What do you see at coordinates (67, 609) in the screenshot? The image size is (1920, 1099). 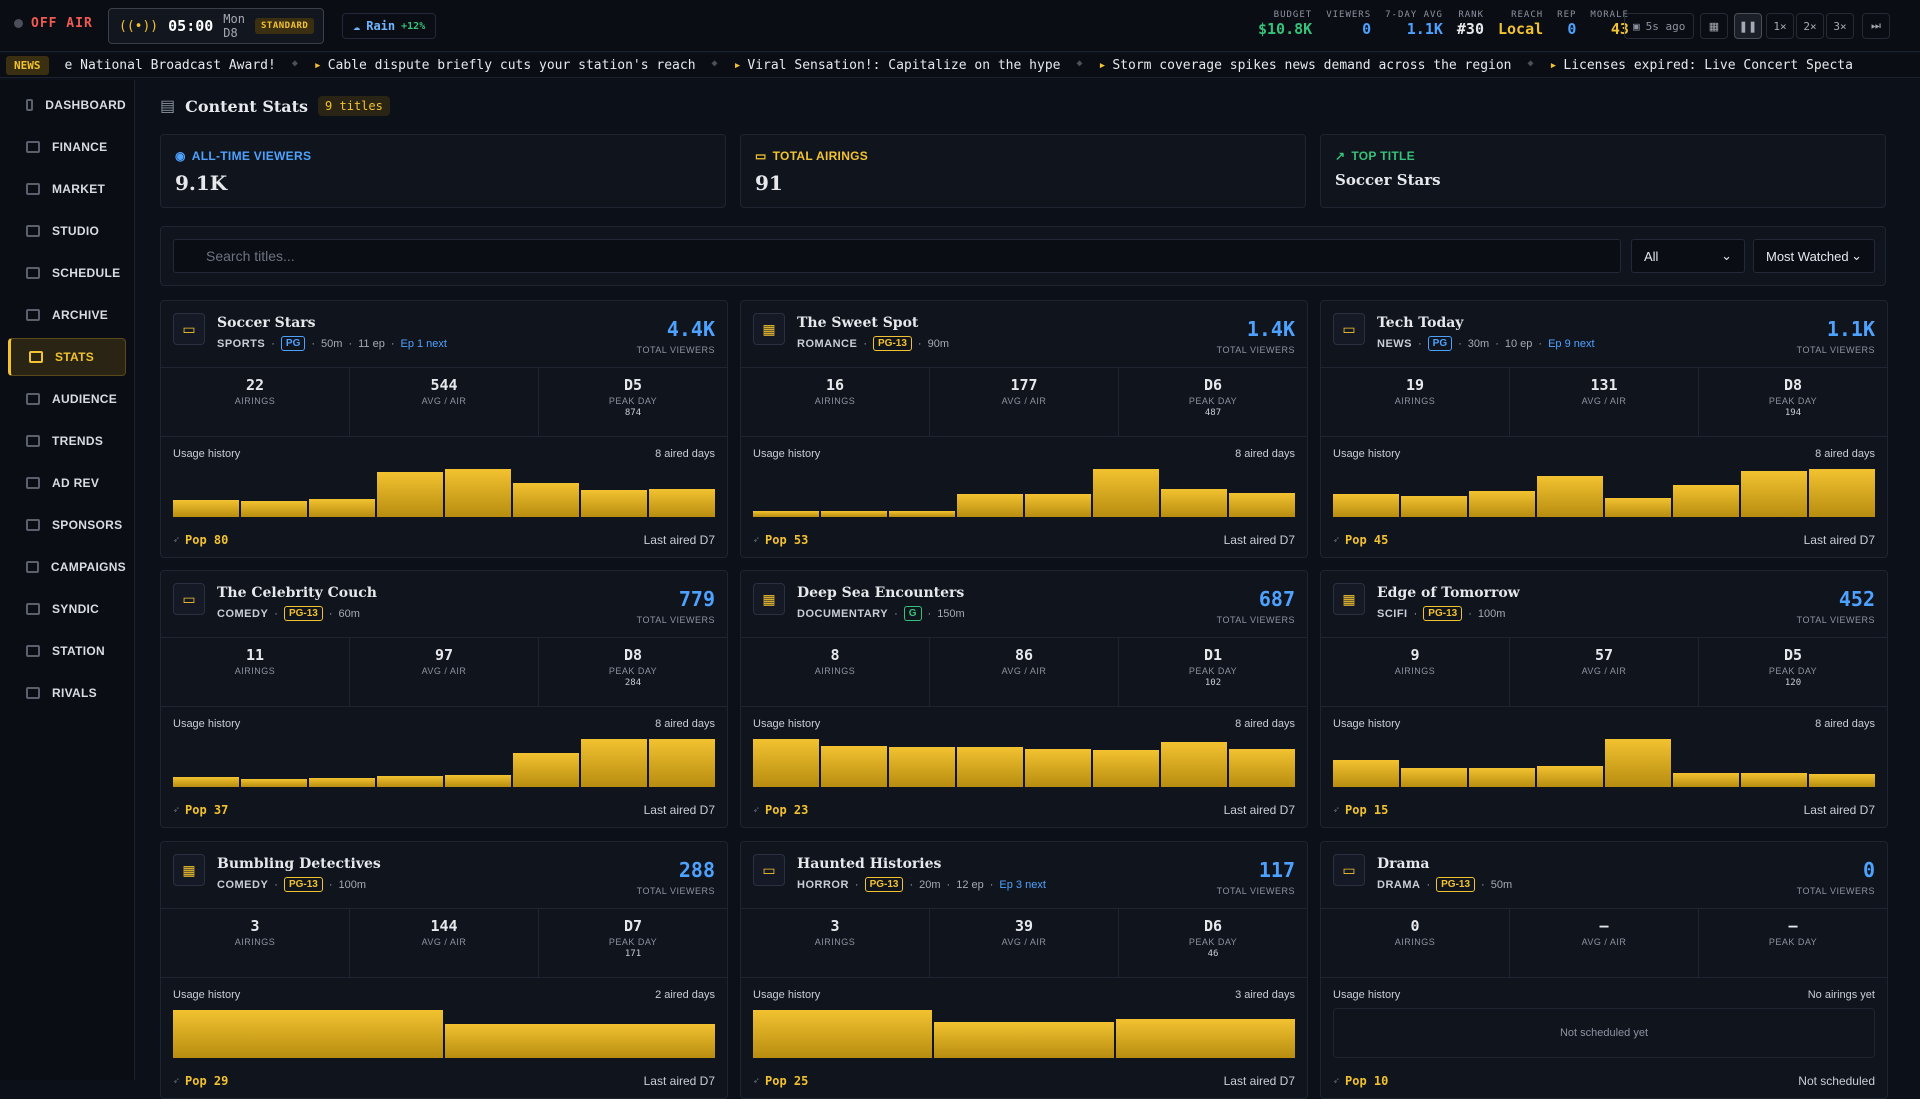 I see `sidebar-item-syndic: SYNDIC` at bounding box center [67, 609].